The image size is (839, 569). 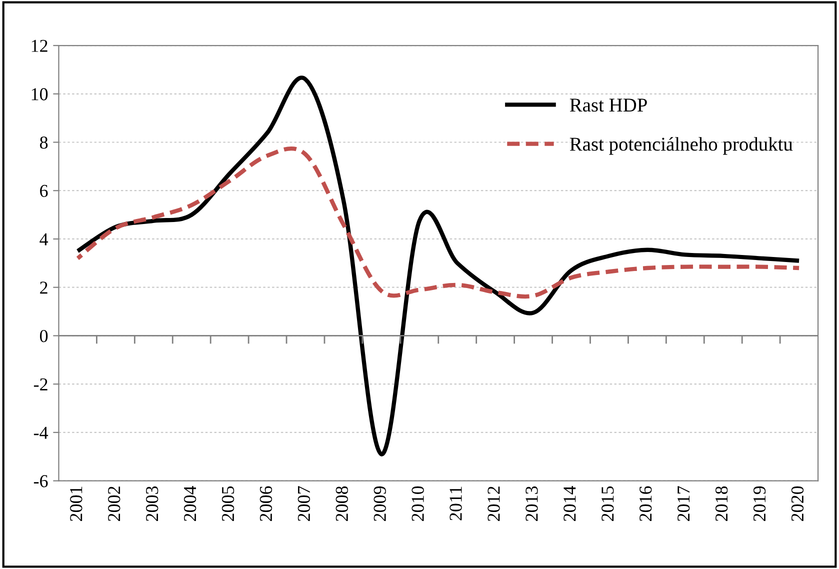 I want to click on y-tick-label: 4, so click(x=44, y=239).